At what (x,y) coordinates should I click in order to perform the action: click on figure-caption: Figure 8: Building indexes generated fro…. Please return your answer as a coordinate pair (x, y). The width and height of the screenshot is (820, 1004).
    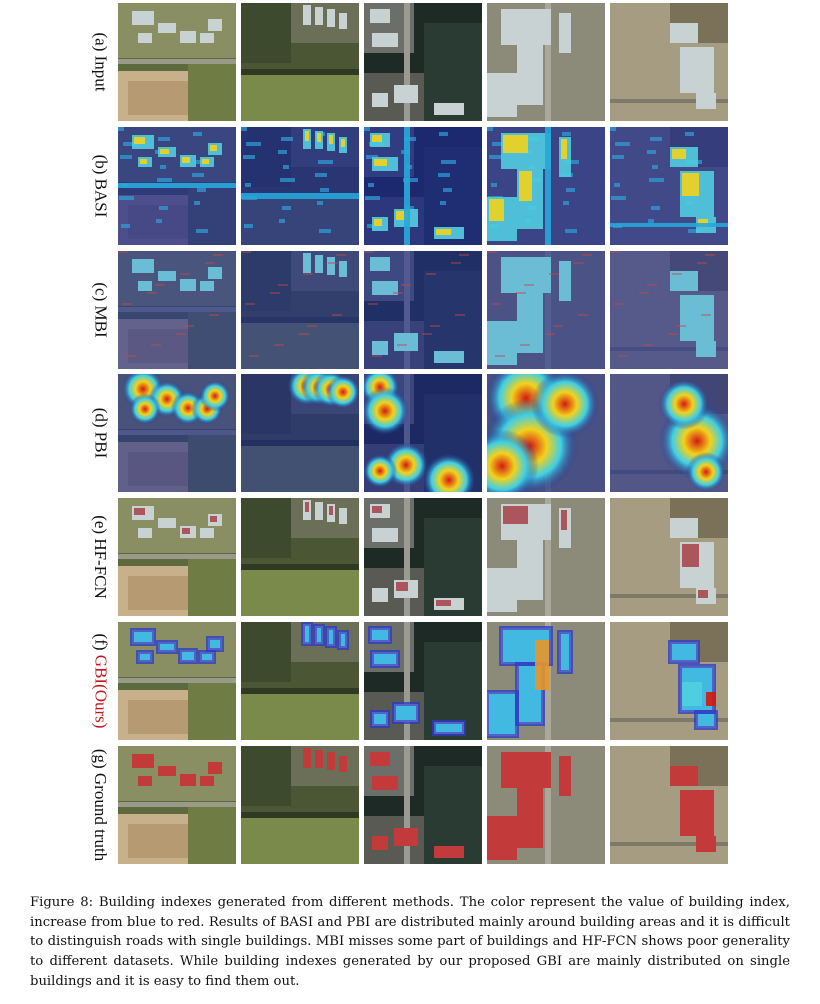
    Looking at the image, I should click on (410, 942).